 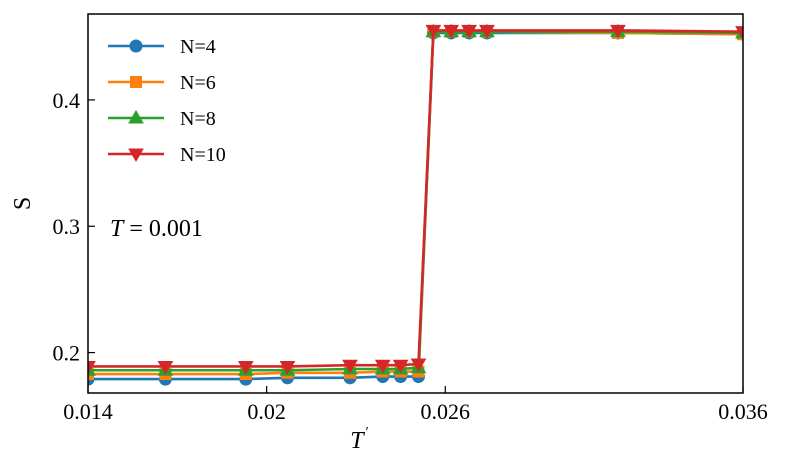 I want to click on legend-item: N=4, so click(x=162, y=47).